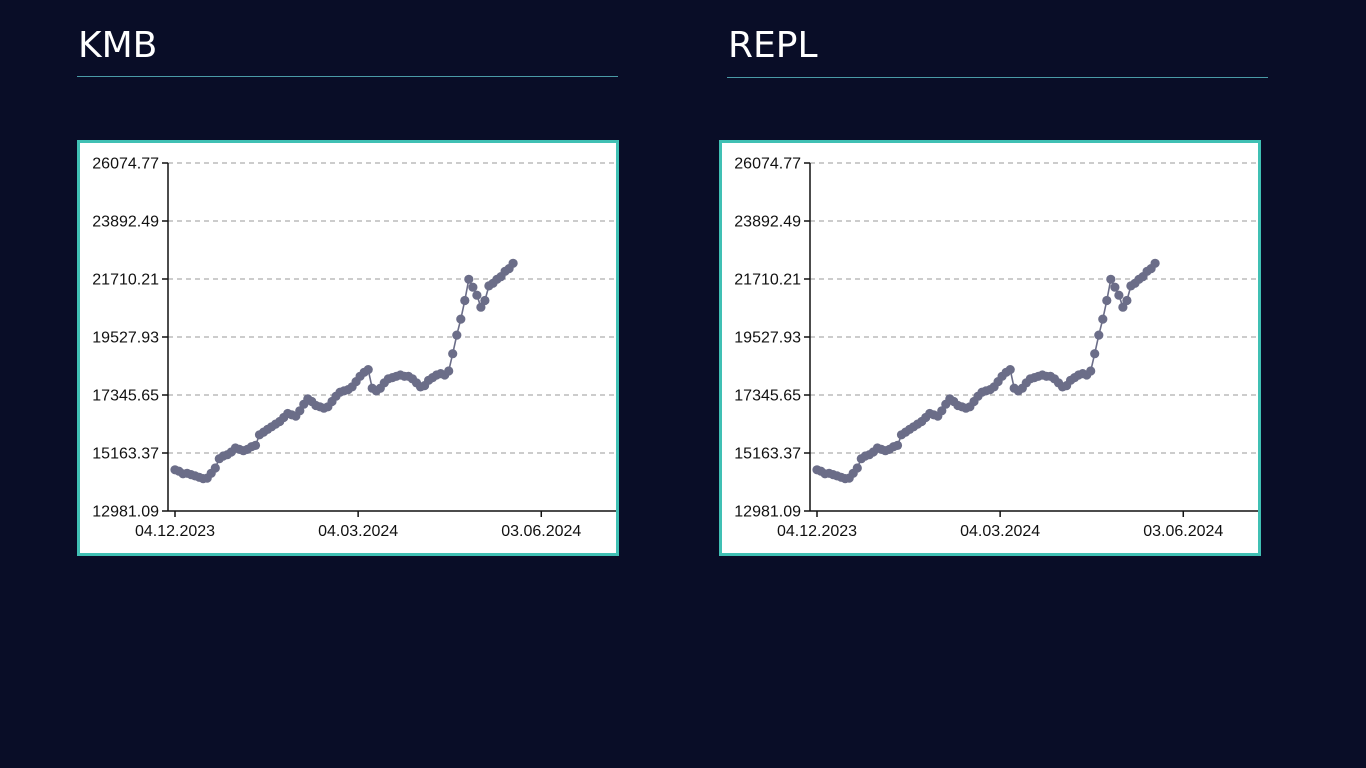 The image size is (1366, 768). What do you see at coordinates (118, 45) in the screenshot?
I see `panel-title-kmb: KMB` at bounding box center [118, 45].